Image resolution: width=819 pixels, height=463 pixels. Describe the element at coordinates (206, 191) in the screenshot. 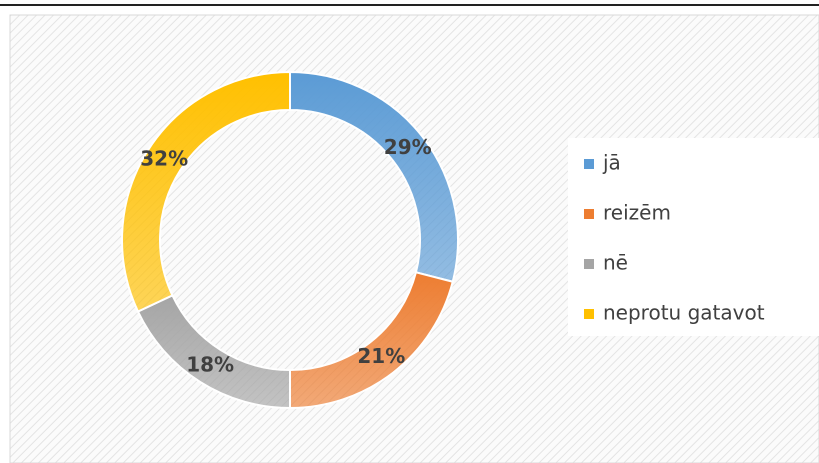

I see `donut-slice` at that location.